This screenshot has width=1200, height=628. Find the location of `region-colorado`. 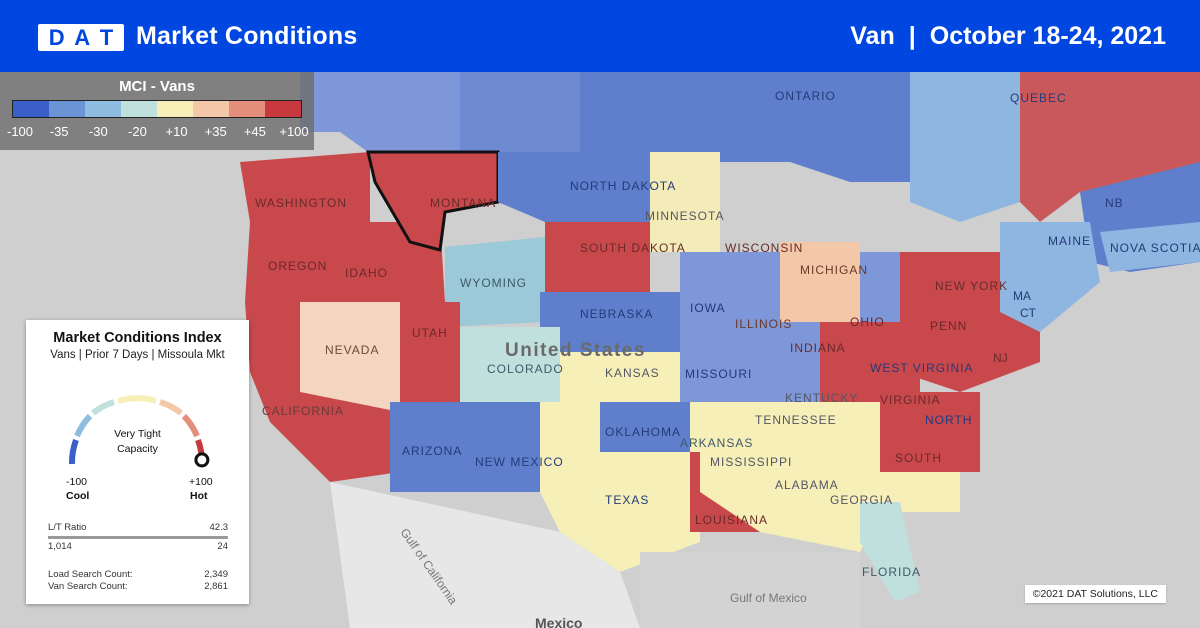

region-colorado is located at coordinates (510, 364).